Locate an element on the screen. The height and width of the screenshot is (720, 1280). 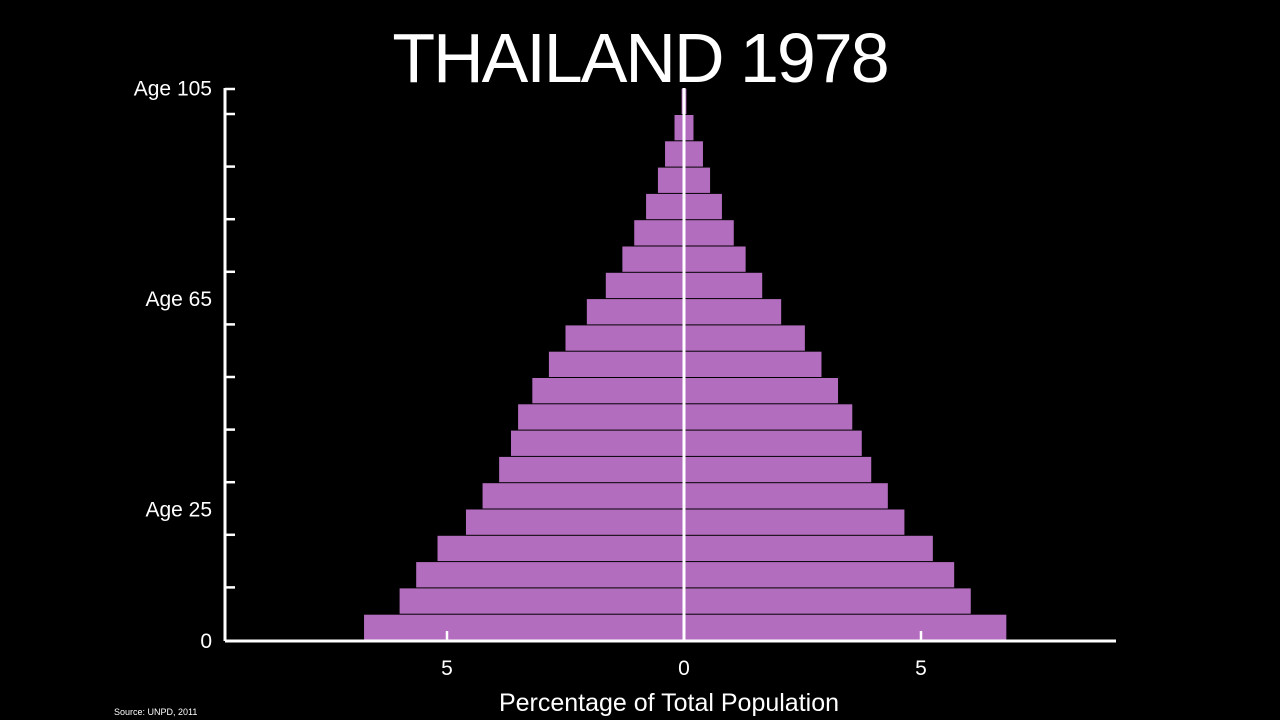
x-axis-title: Percentage of Total Population is located at coordinates (669, 703).